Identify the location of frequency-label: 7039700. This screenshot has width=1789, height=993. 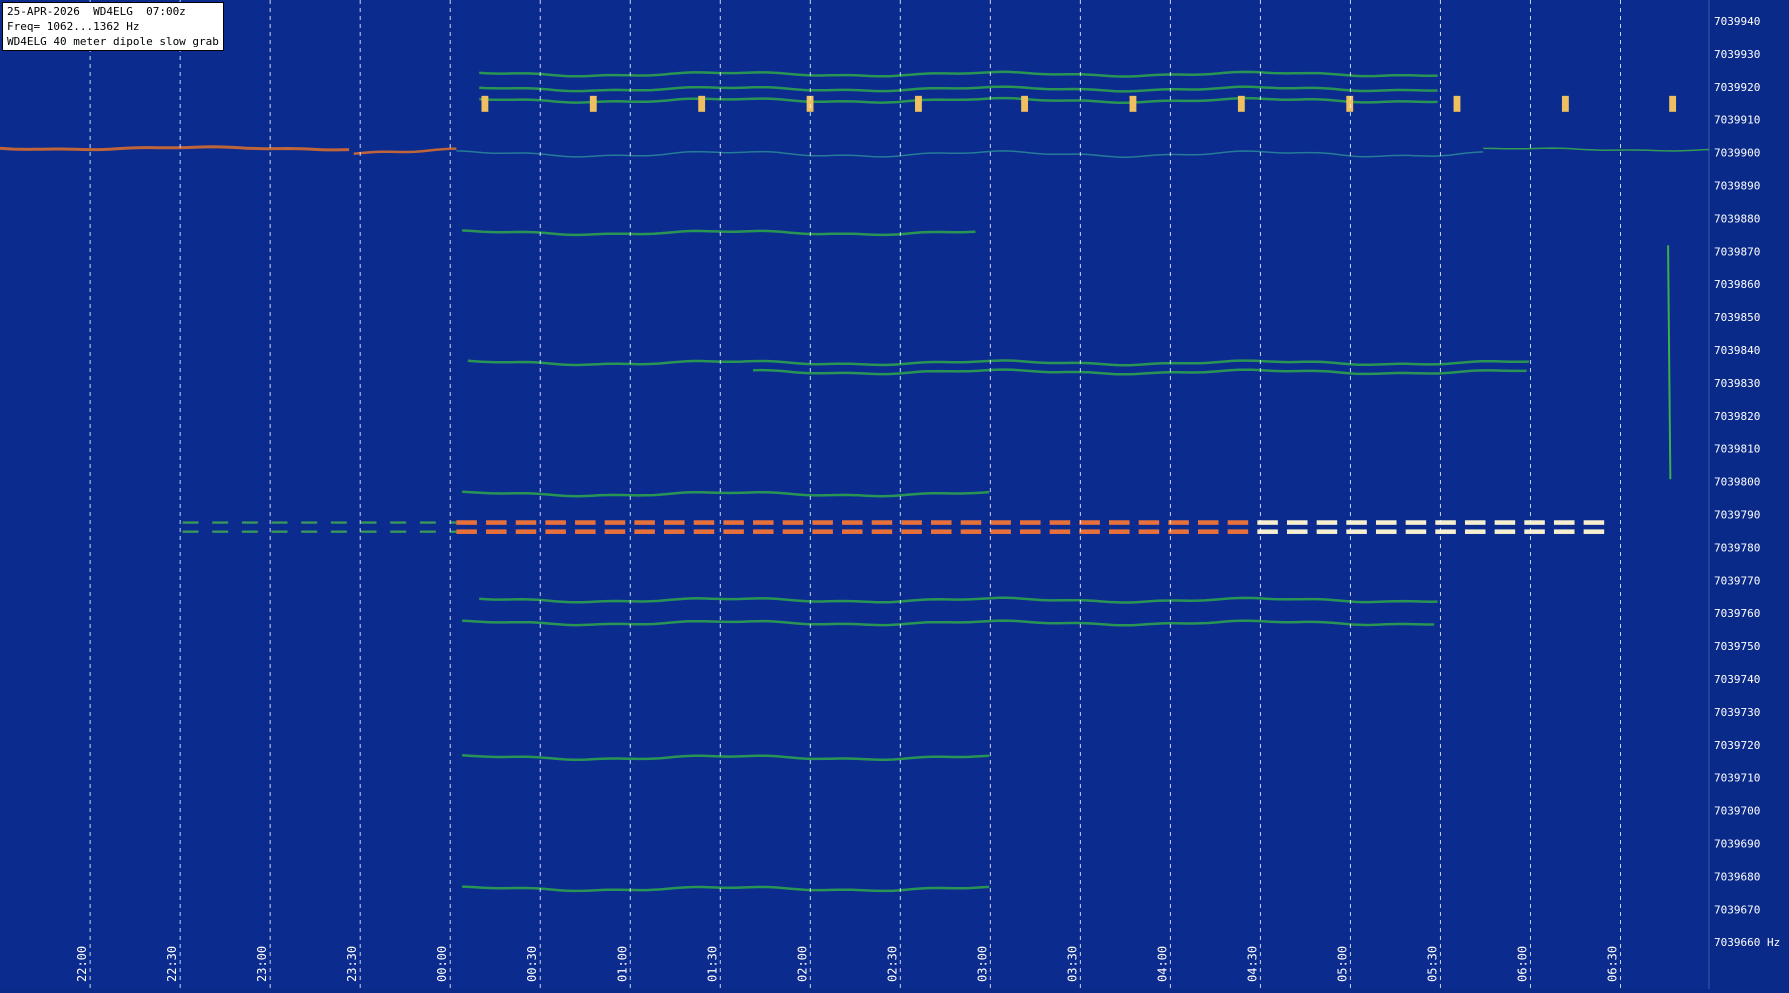
(1737, 811).